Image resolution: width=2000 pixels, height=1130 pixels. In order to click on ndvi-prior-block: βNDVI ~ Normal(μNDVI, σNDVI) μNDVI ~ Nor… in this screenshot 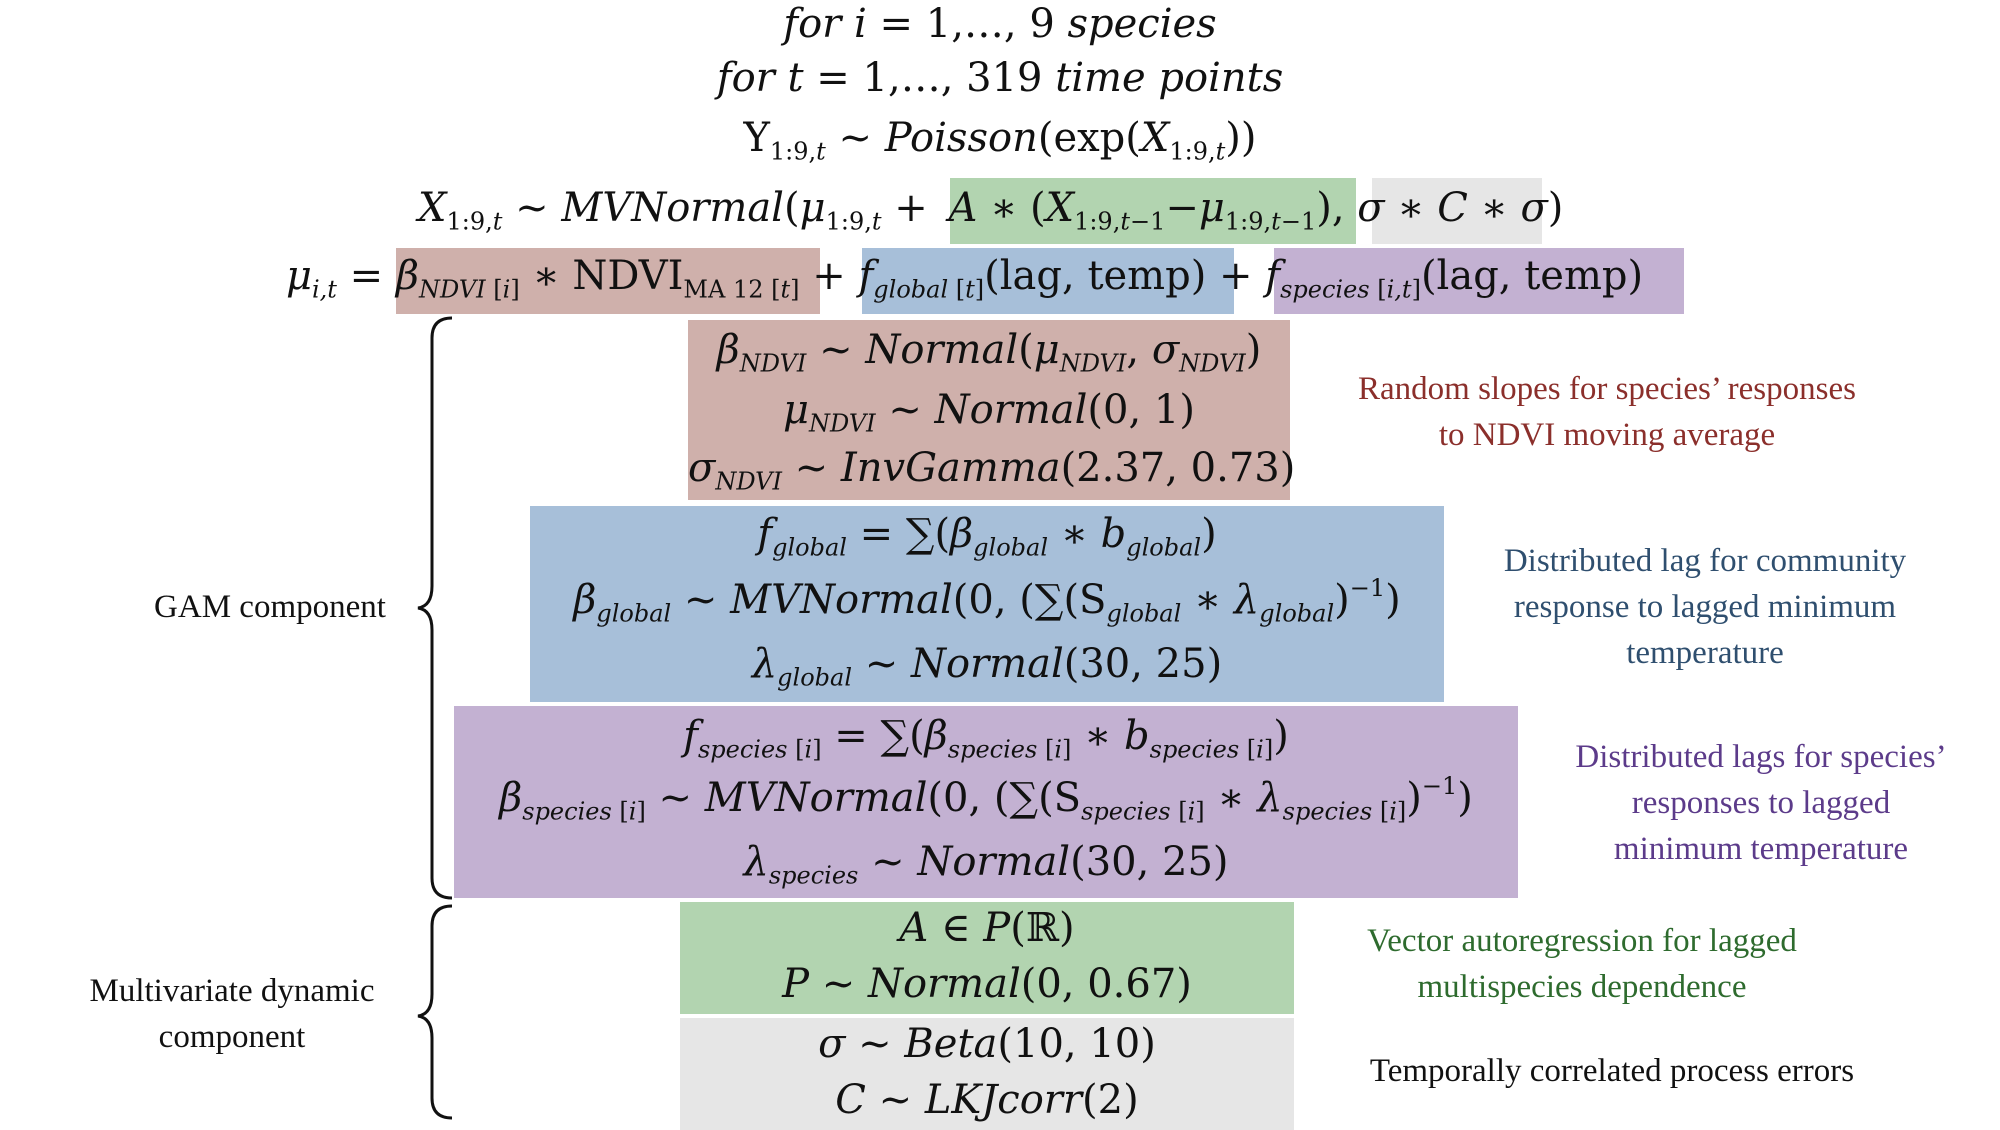, I will do `click(992, 410)`.